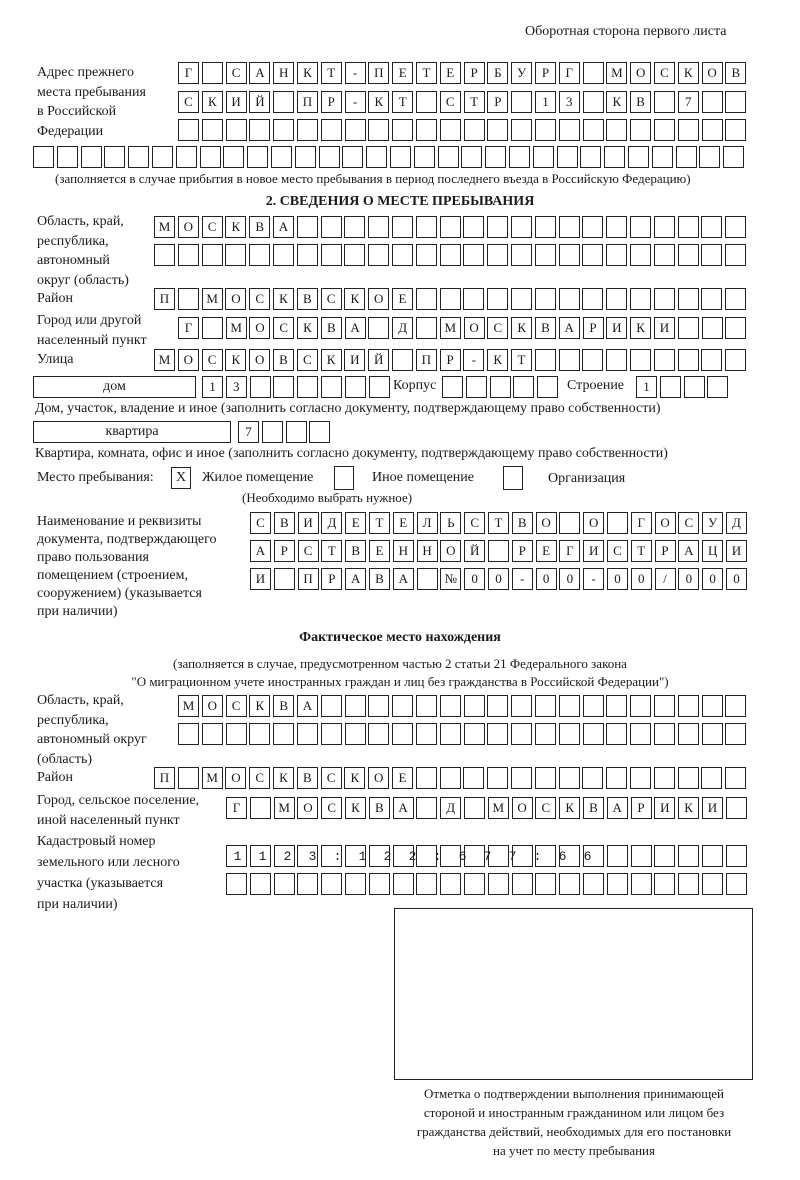  Describe the element at coordinates (260, 102) in the screenshot. I see `char-cell: Й` at that location.